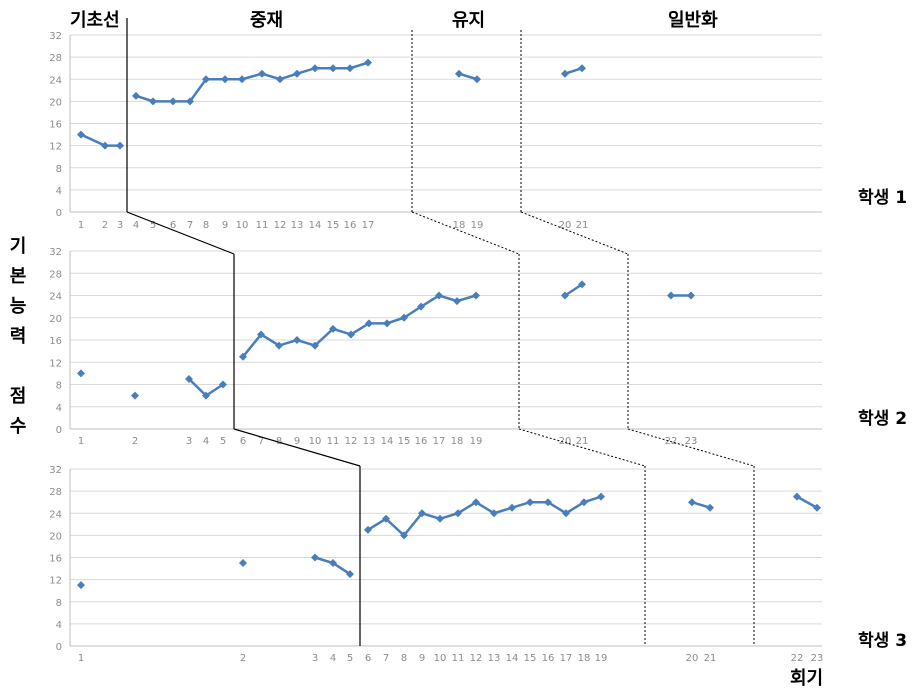  Describe the element at coordinates (882, 638) in the screenshot. I see `student-label-3: 학생 3` at that location.